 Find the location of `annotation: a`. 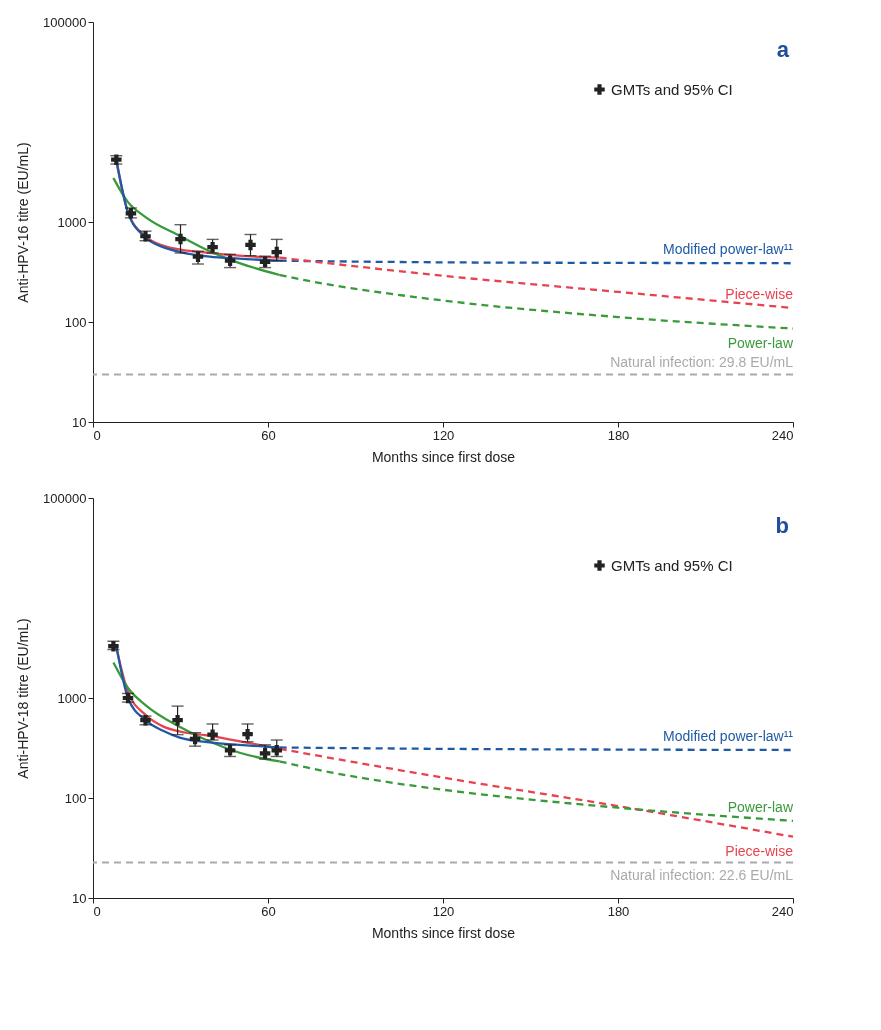

annotation: a is located at coordinates (783, 49).